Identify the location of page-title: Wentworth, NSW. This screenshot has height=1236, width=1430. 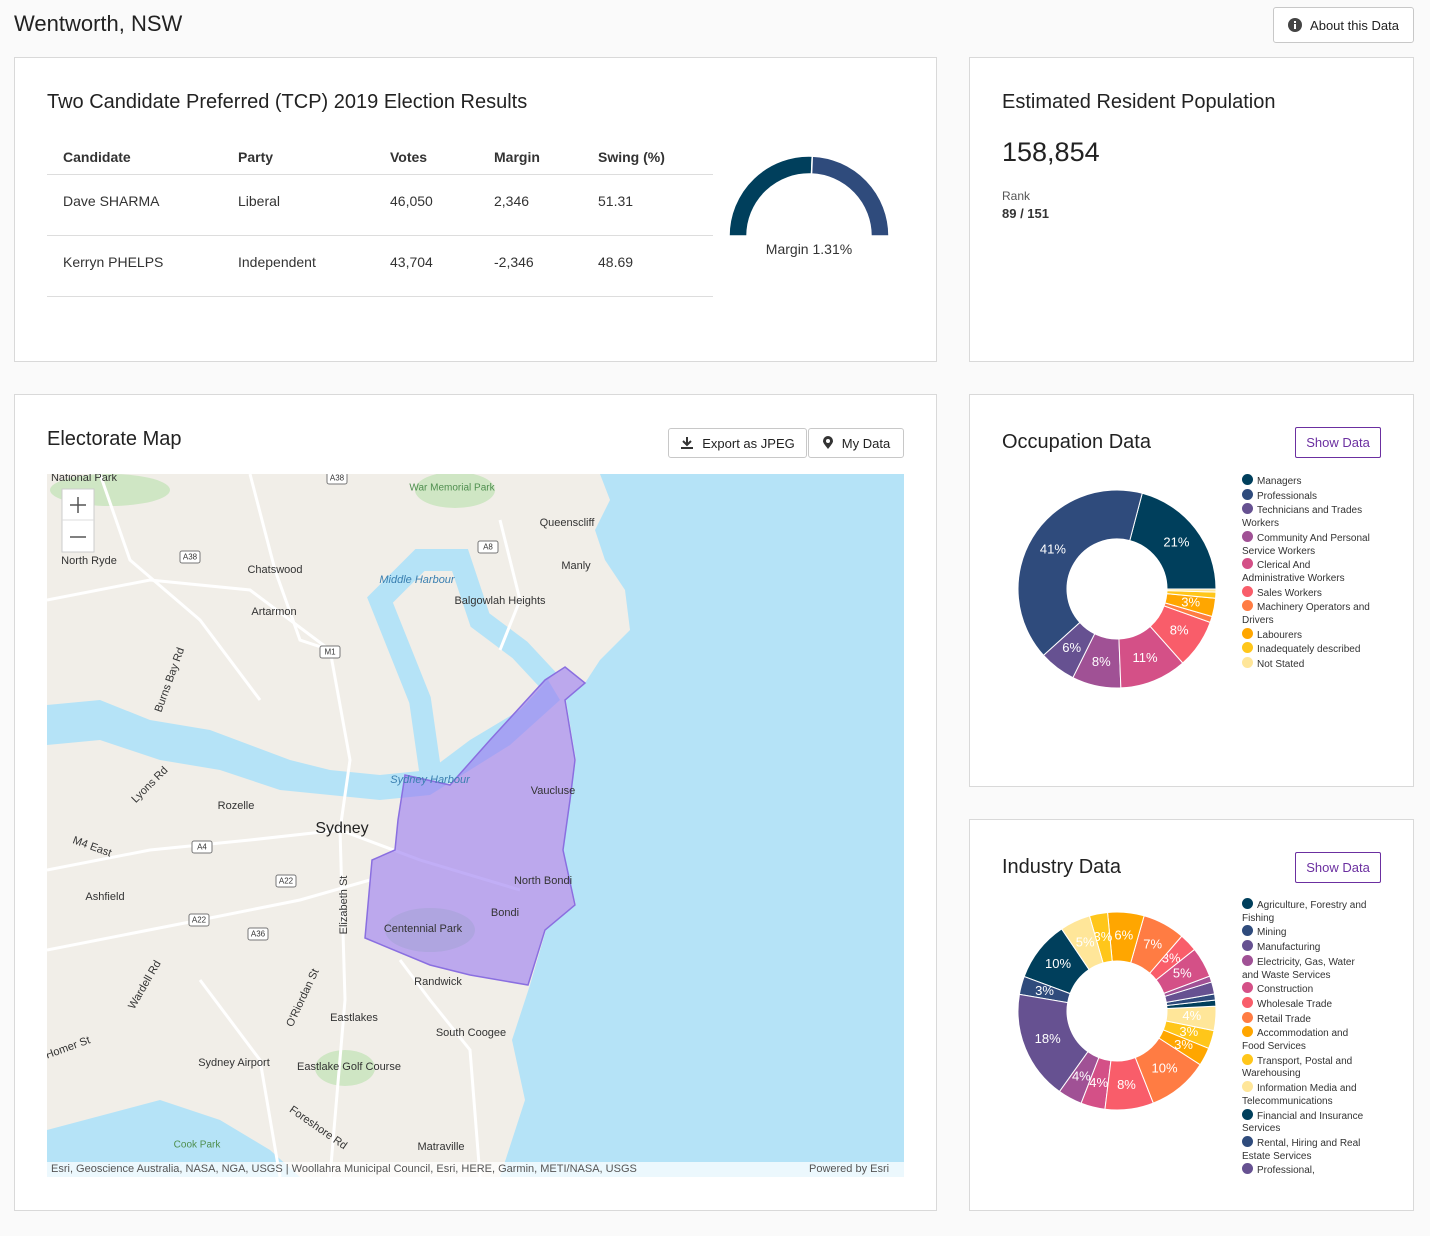
(98, 23).